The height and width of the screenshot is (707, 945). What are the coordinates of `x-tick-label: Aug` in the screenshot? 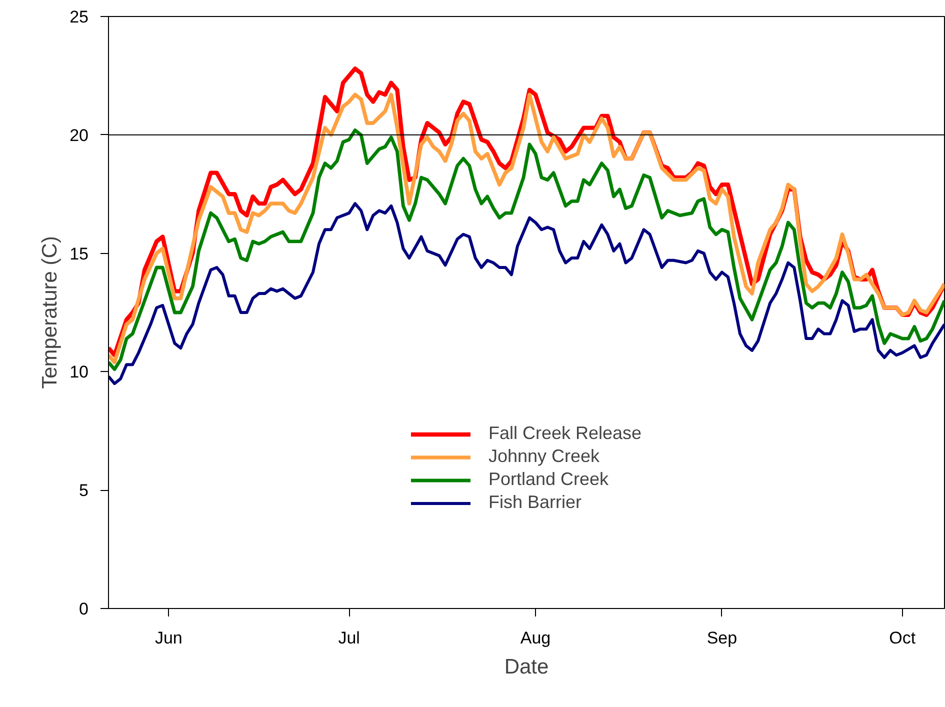 It's located at (535, 638).